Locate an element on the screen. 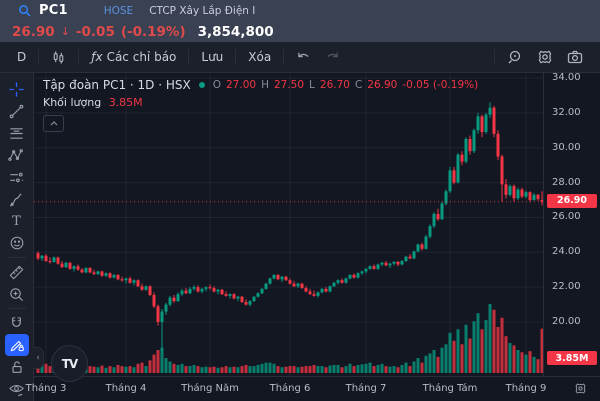 This screenshot has height=401, width=600. zoom-in-tool-icon is located at coordinates (17, 294).